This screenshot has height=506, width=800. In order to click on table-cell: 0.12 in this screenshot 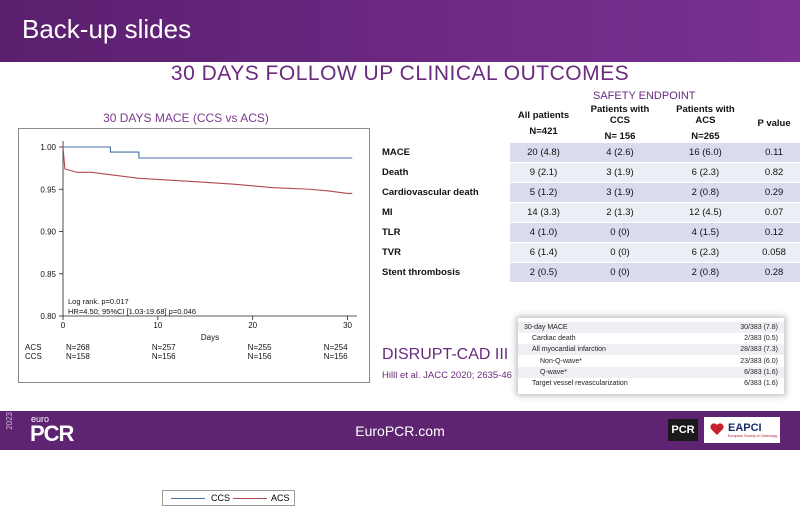, I will do `click(774, 232)`.